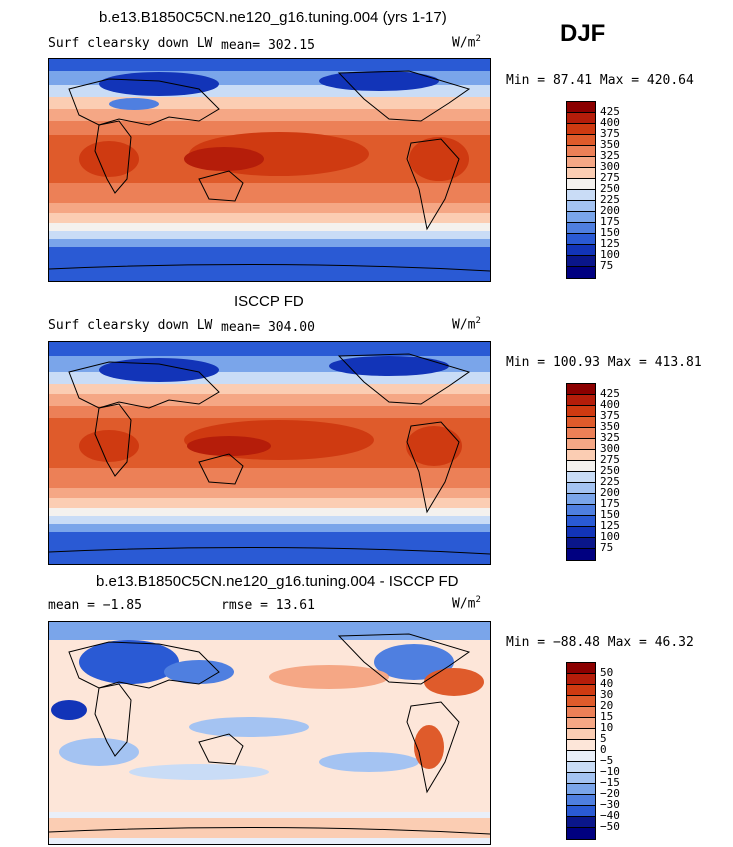 This screenshot has height=847, width=733. What do you see at coordinates (269, 301) in the screenshot?
I see `panel-2-title: ISCCP FD` at bounding box center [269, 301].